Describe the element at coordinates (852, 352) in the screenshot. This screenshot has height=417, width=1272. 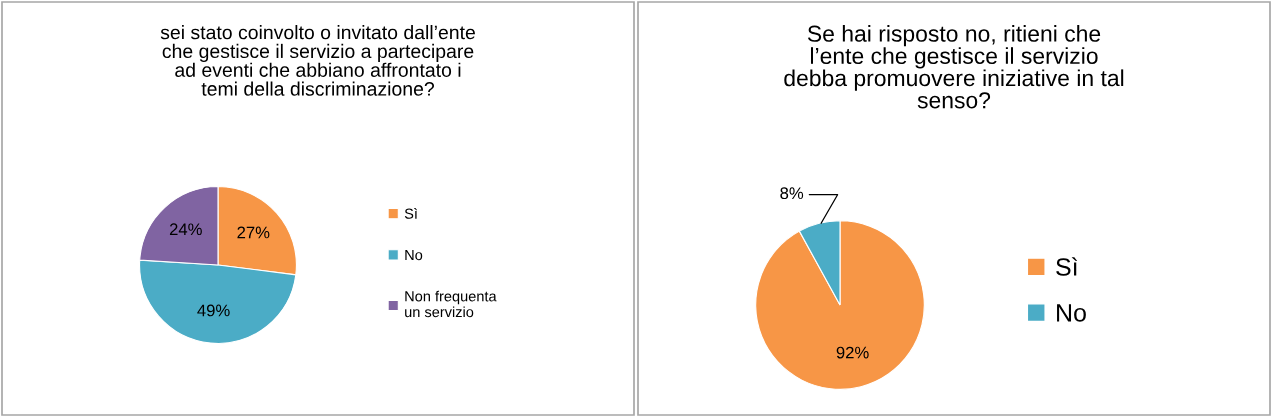
I see `data-label: 92%` at that location.